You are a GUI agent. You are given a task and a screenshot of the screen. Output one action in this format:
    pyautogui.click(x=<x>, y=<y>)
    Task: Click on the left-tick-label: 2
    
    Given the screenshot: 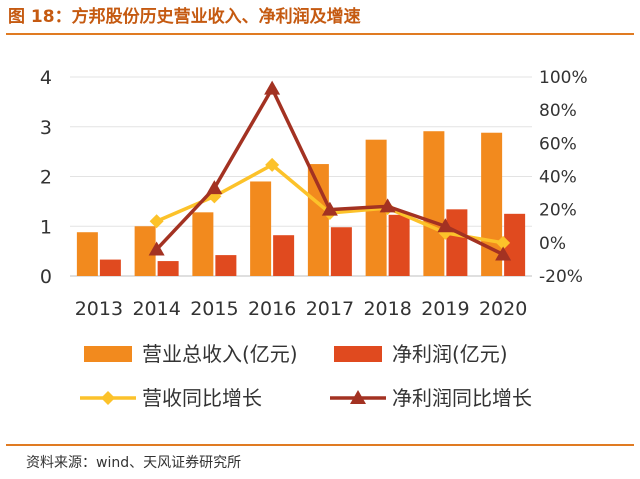 What is the action you would take?
    pyautogui.click(x=46, y=178)
    